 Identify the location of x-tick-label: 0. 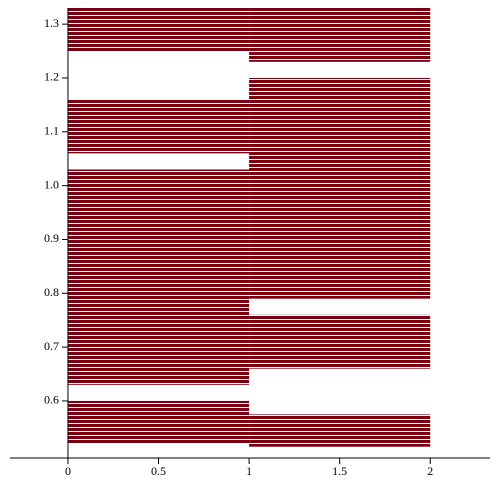
(68, 471).